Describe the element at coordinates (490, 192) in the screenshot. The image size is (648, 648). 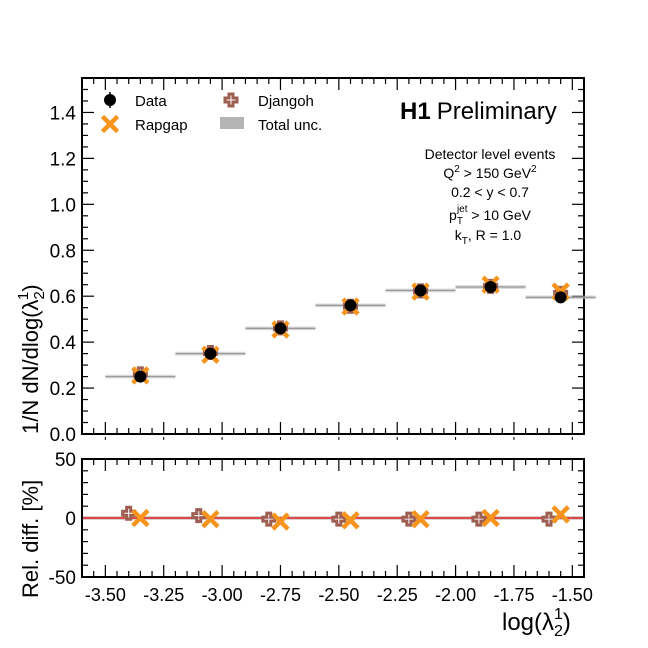
I see `cuts-line-3: 0.2 < y < 0.7` at that location.